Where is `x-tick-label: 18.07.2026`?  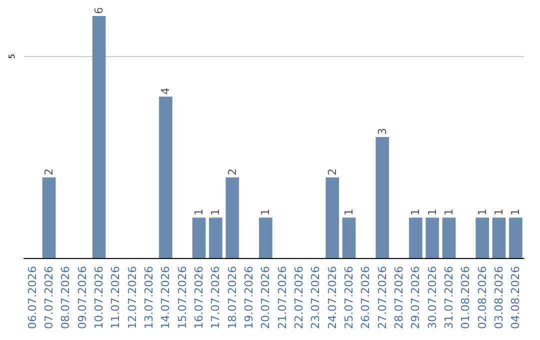
x-tick-label: 18.07.2026 is located at coordinates (232, 298).